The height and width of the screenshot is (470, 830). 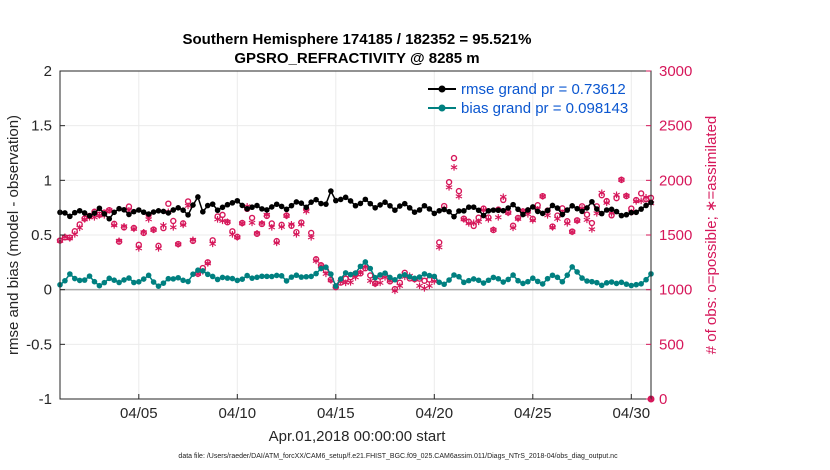 I want to click on legend-bias-marker, so click(x=442, y=108).